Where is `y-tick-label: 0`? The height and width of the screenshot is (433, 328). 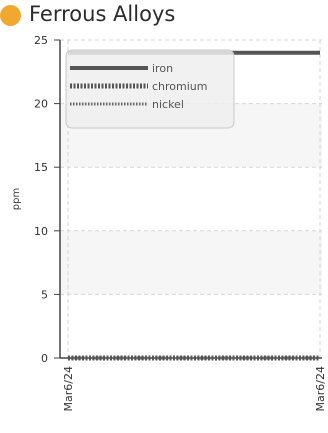
y-tick-label: 0 is located at coordinates (44, 358).